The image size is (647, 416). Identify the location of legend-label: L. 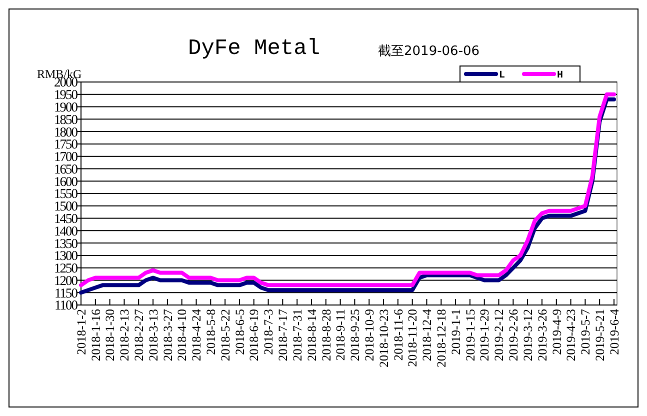
(502, 76).